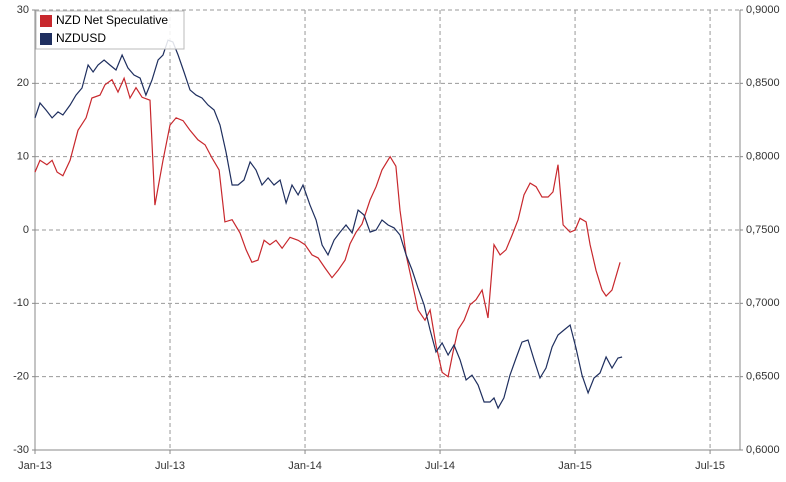 The width and height of the screenshot is (786, 482). I want to click on x-tick-label: Jan-14, so click(305, 466).